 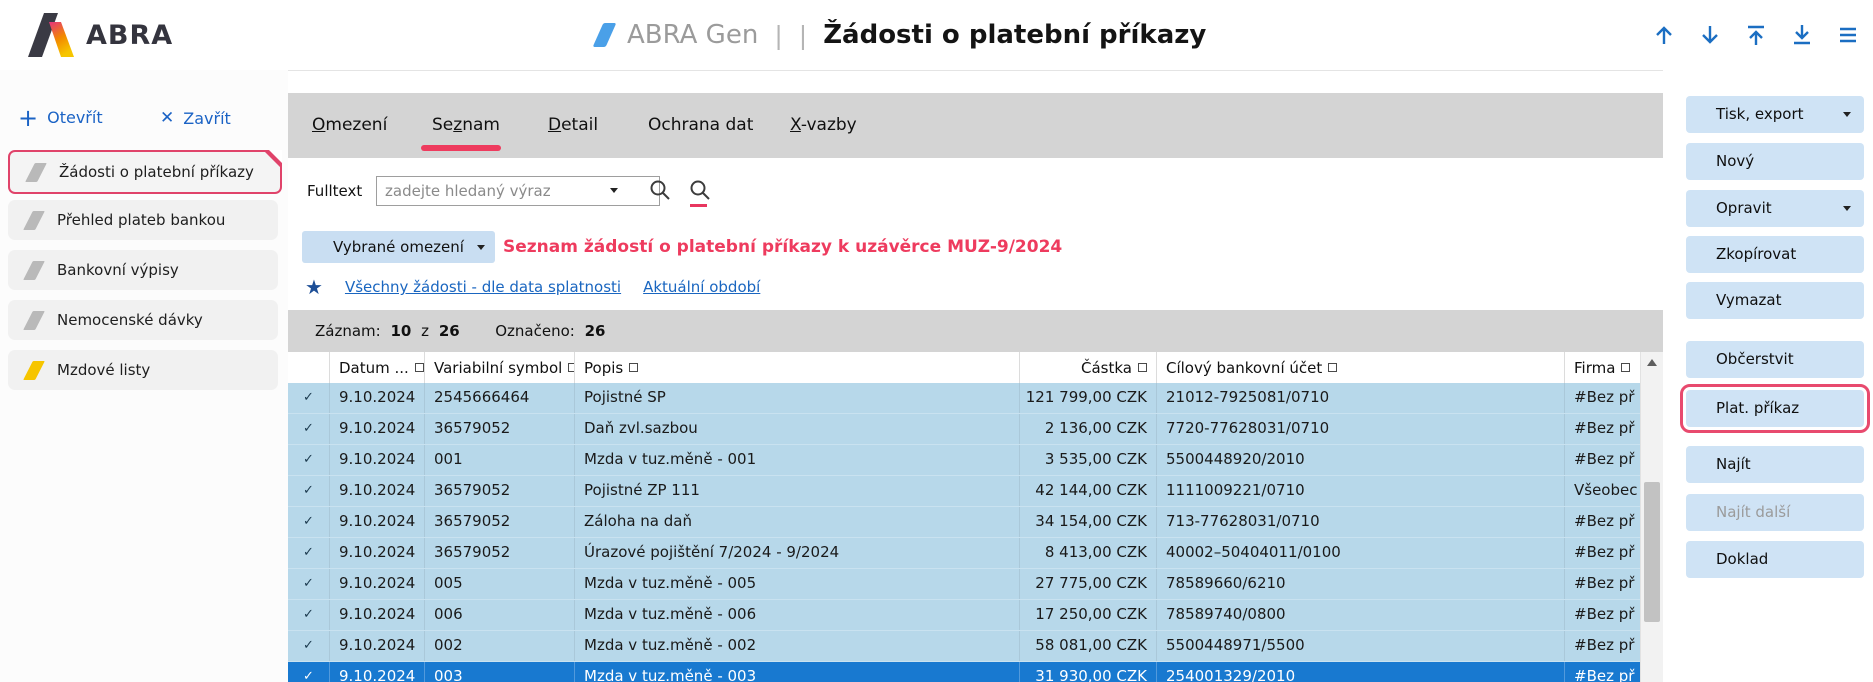 What do you see at coordinates (483, 287) in the screenshot?
I see `filter-link-all-requests: Všechny žádosti - dle data splatnosti` at bounding box center [483, 287].